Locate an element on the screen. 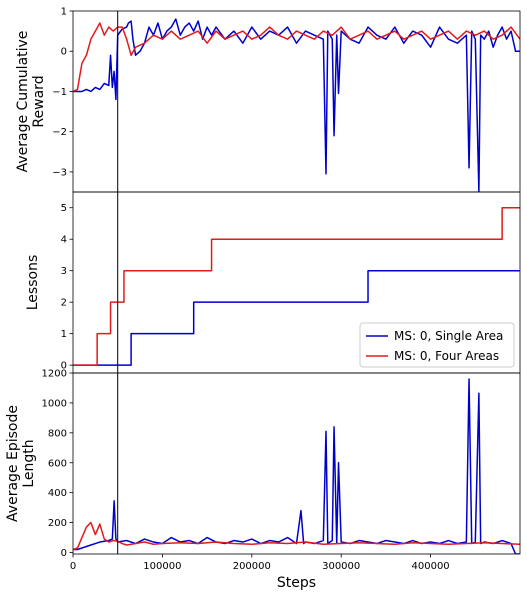  length-ytick-label: 1200 is located at coordinates (54, 374).